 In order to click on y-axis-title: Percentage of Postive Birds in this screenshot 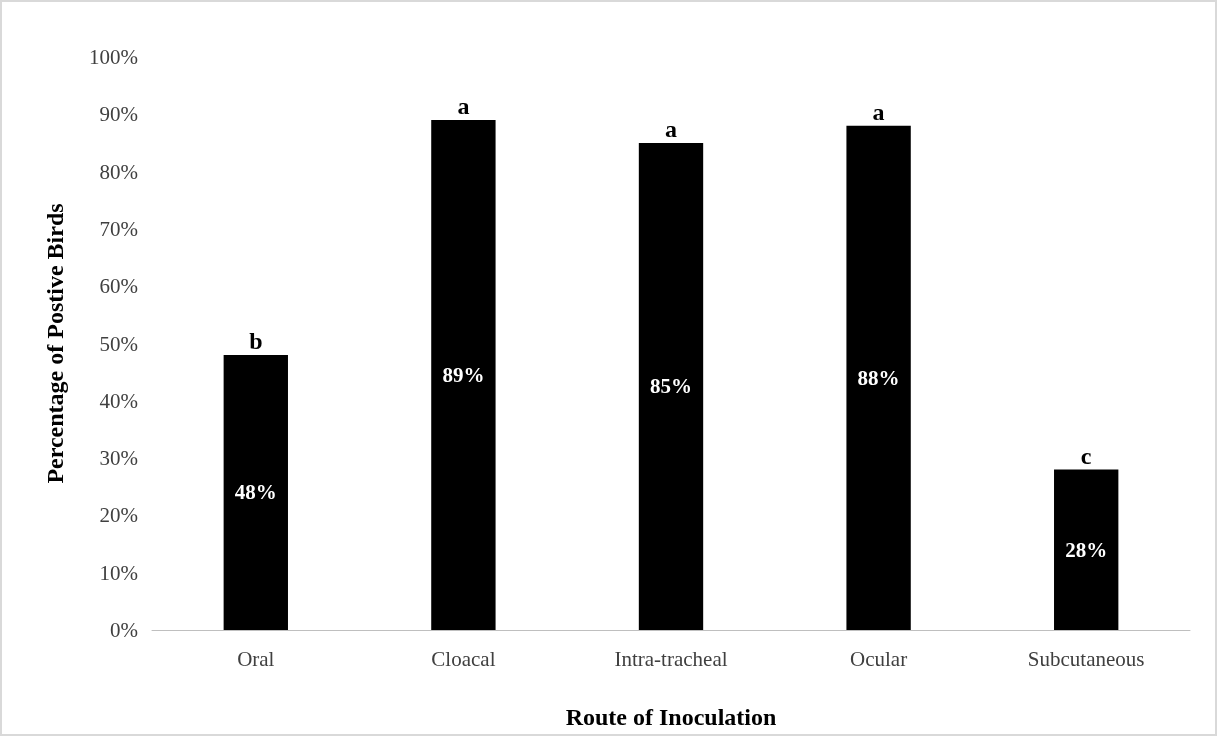, I will do `click(55, 343)`.